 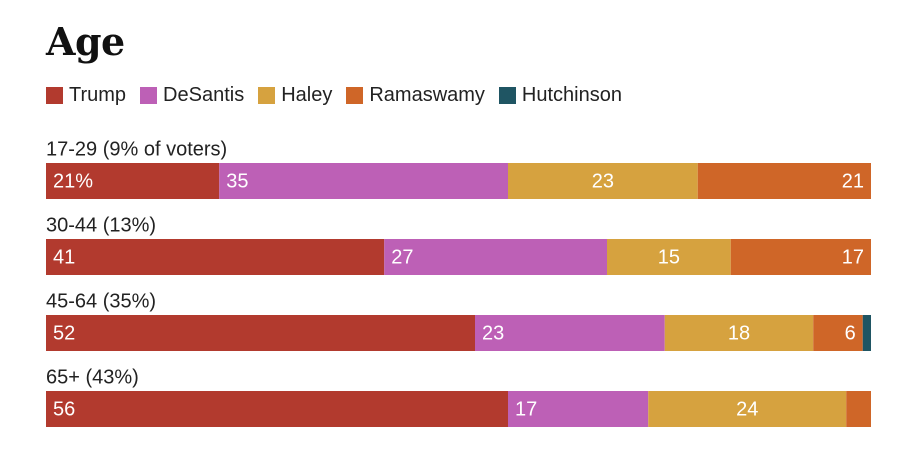 What do you see at coordinates (853, 181) in the screenshot?
I see `data-label-ramaswamy: 21` at bounding box center [853, 181].